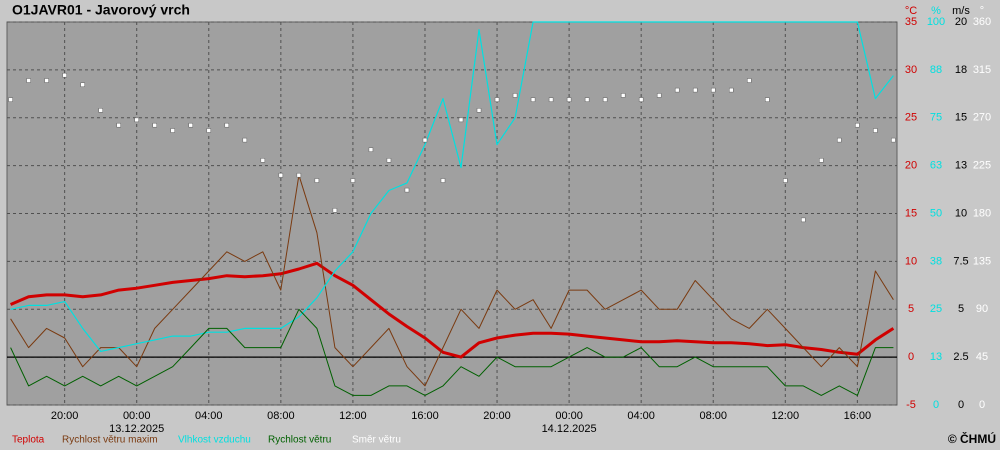  Describe the element at coordinates (911, 22) in the screenshot. I see `y-tick-label: 35` at that location.